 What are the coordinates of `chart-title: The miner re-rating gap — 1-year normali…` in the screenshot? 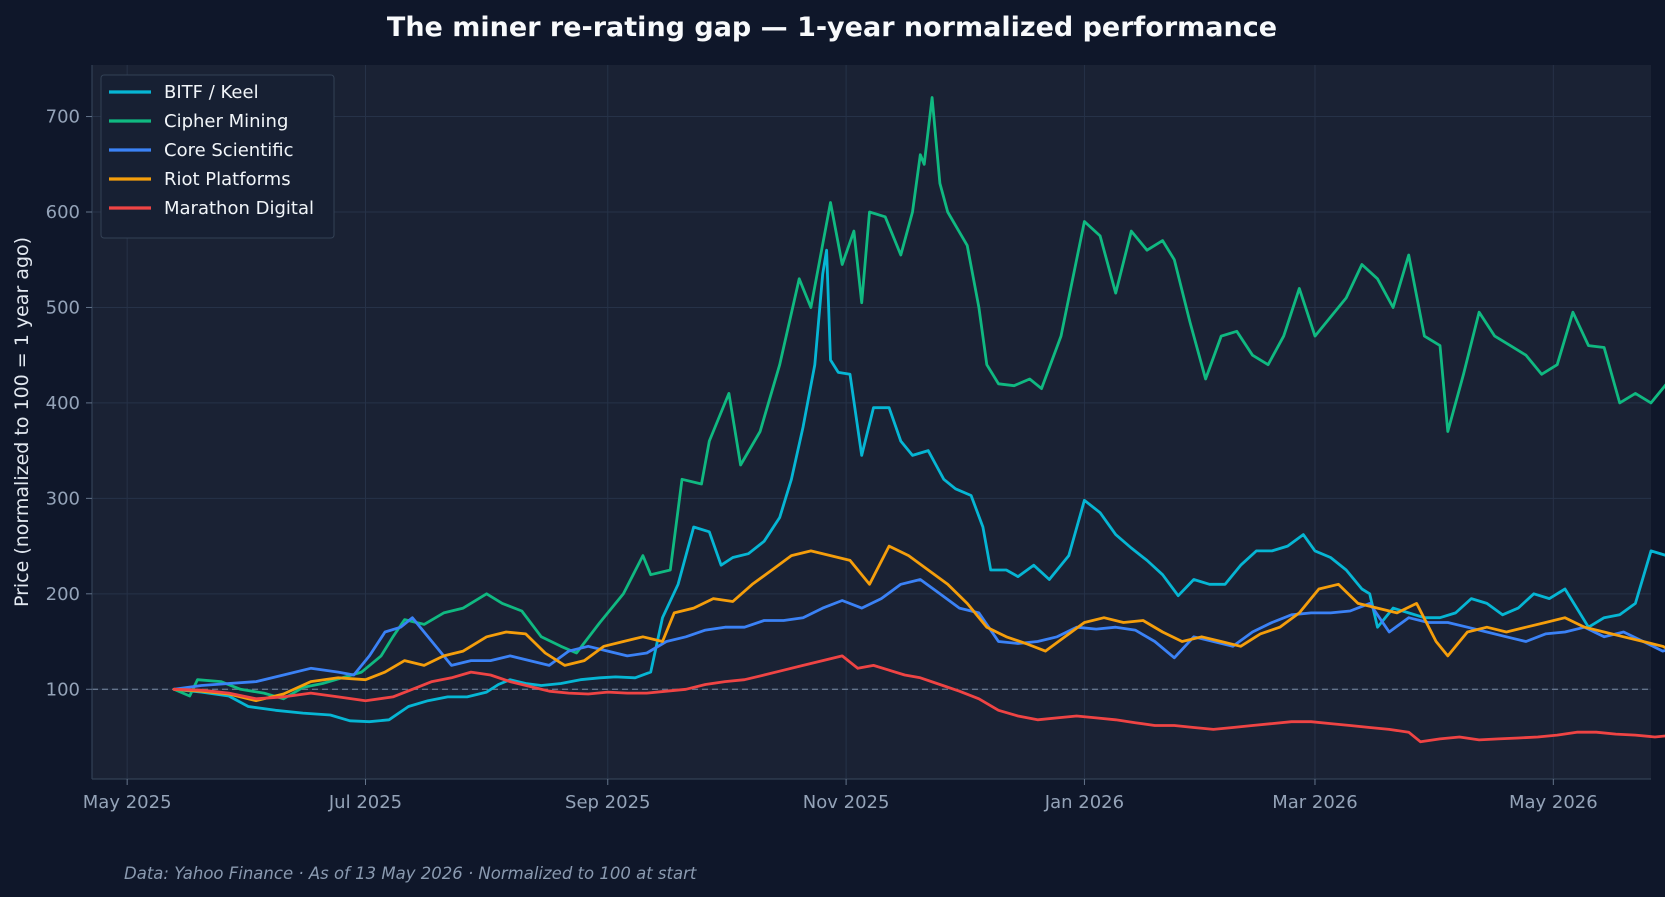 It's located at (832, 27).